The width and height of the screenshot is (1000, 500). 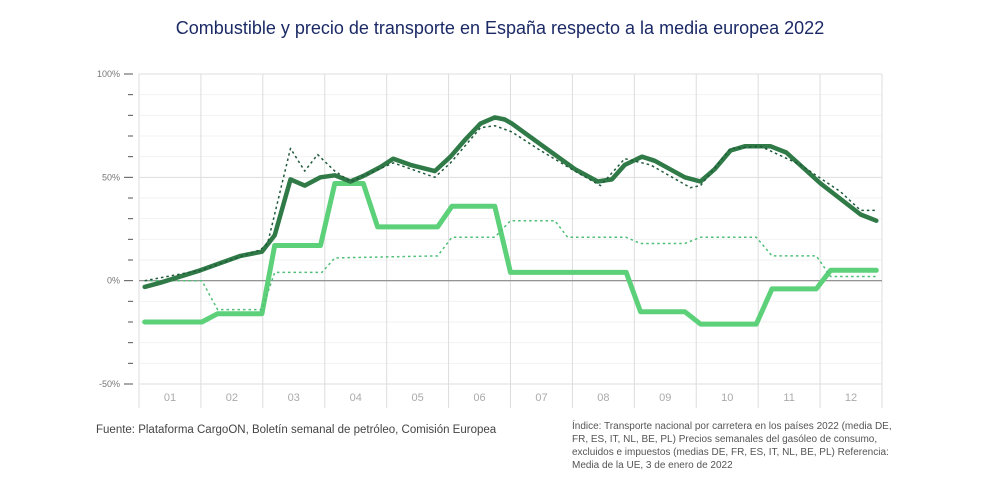 What do you see at coordinates (788, 398) in the screenshot?
I see `x-tick-label: 11` at bounding box center [788, 398].